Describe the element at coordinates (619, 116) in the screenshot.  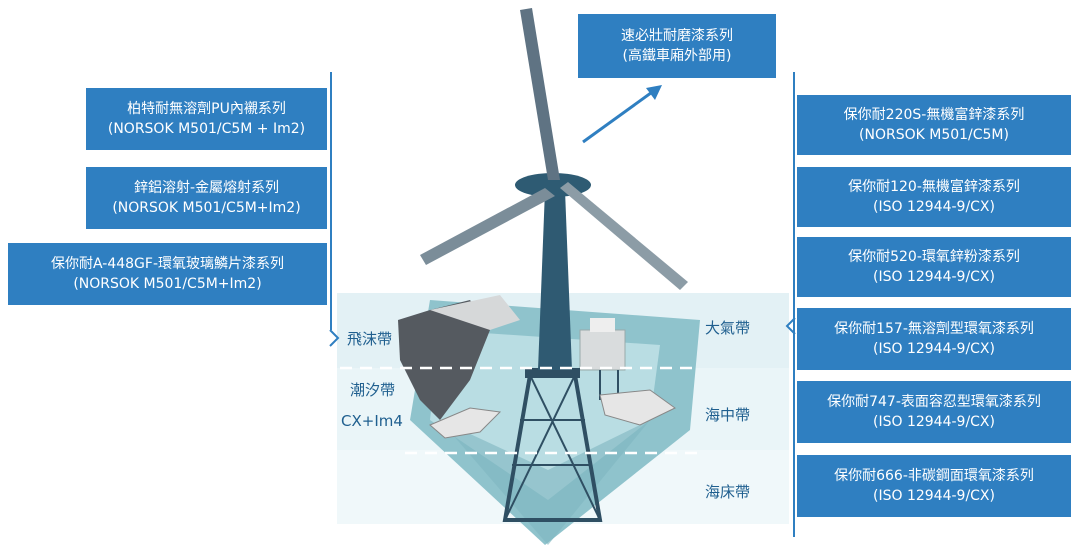
I see `arrow-to-top-box` at that location.